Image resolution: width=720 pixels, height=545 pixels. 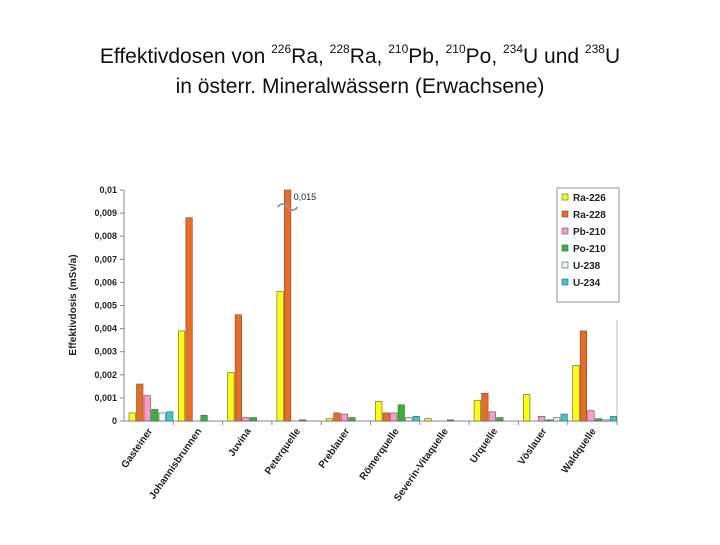 I want to click on y-tick-label: 0,005, so click(x=105, y=306).